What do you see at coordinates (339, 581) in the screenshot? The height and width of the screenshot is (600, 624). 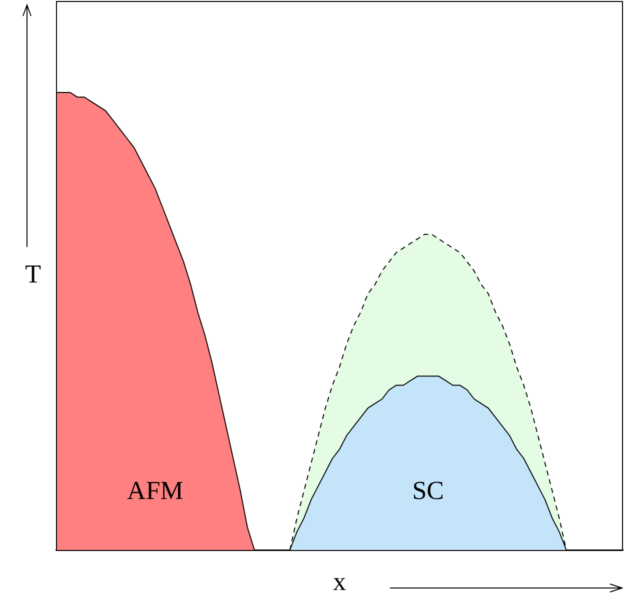 I see `x-axis-title: x` at bounding box center [339, 581].